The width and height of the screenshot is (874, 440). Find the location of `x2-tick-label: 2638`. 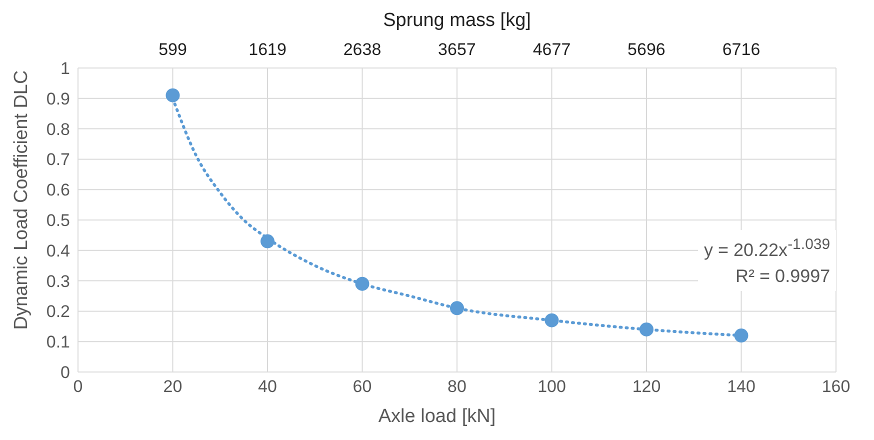

x2-tick-label: 2638 is located at coordinates (362, 50).